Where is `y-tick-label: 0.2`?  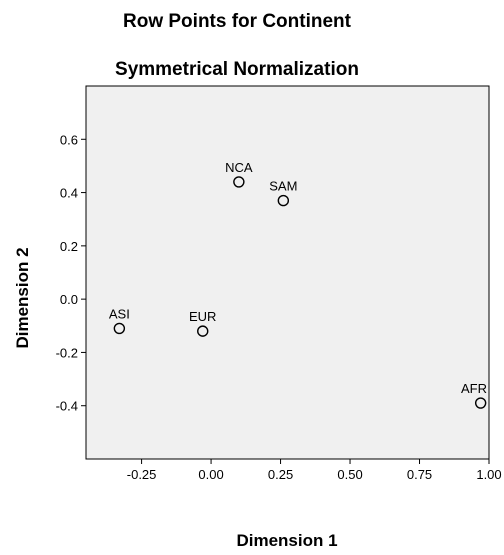
y-tick-label: 0.2 is located at coordinates (69, 246).